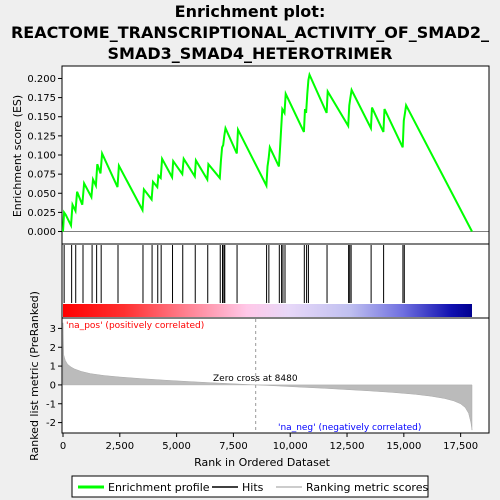  Describe the element at coordinates (41, 156) in the screenshot. I see `es-y-tick-label: 0.100` at that location.